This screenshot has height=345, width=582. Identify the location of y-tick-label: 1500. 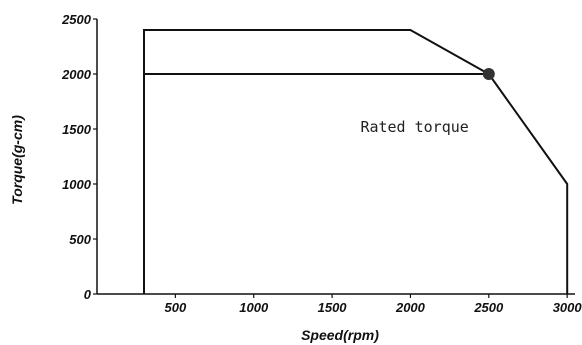
(77, 129).